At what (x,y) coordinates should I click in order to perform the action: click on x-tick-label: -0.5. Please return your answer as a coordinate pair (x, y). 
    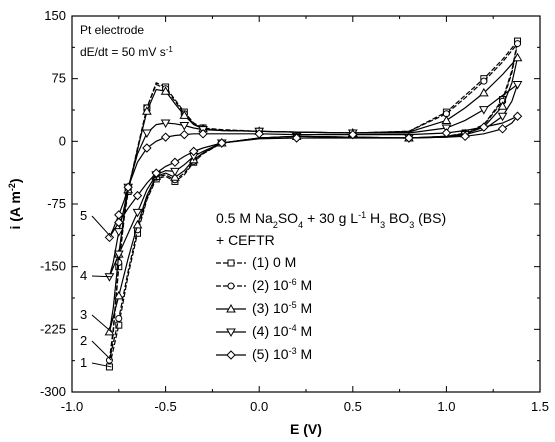
    Looking at the image, I should click on (165, 406).